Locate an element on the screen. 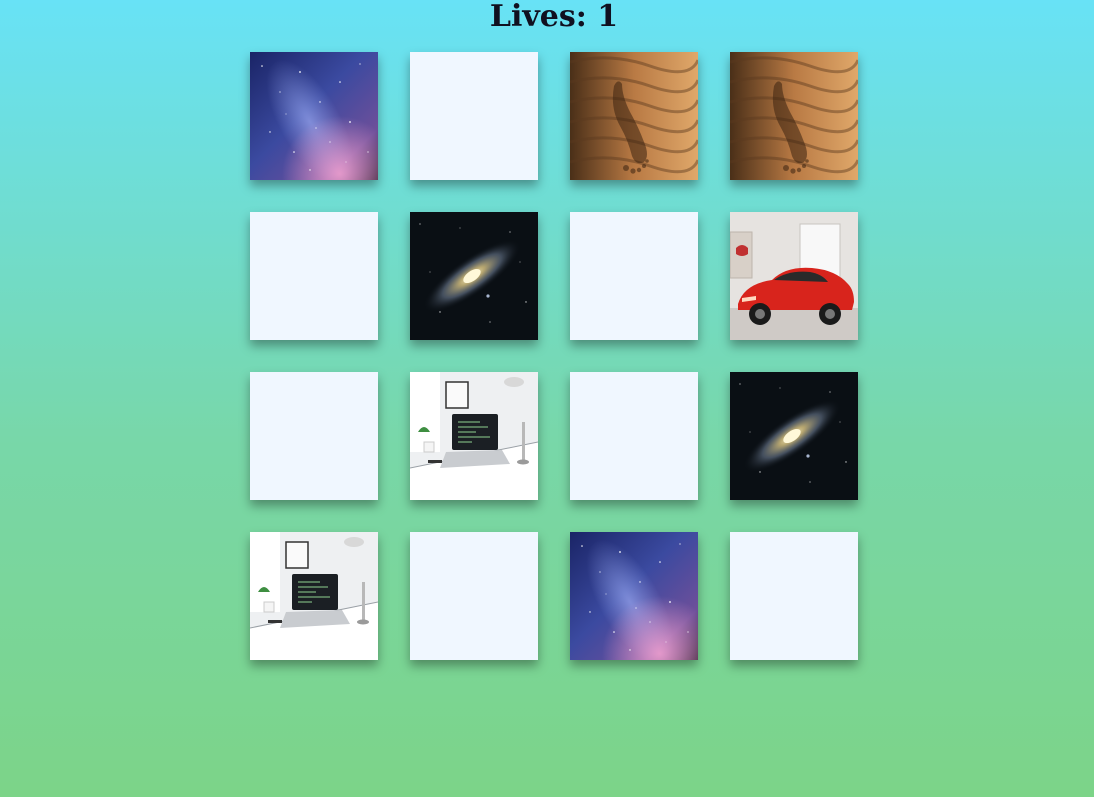 The width and height of the screenshot is (1094, 797). lives-counter: Lives: 1 is located at coordinates (547, 17).